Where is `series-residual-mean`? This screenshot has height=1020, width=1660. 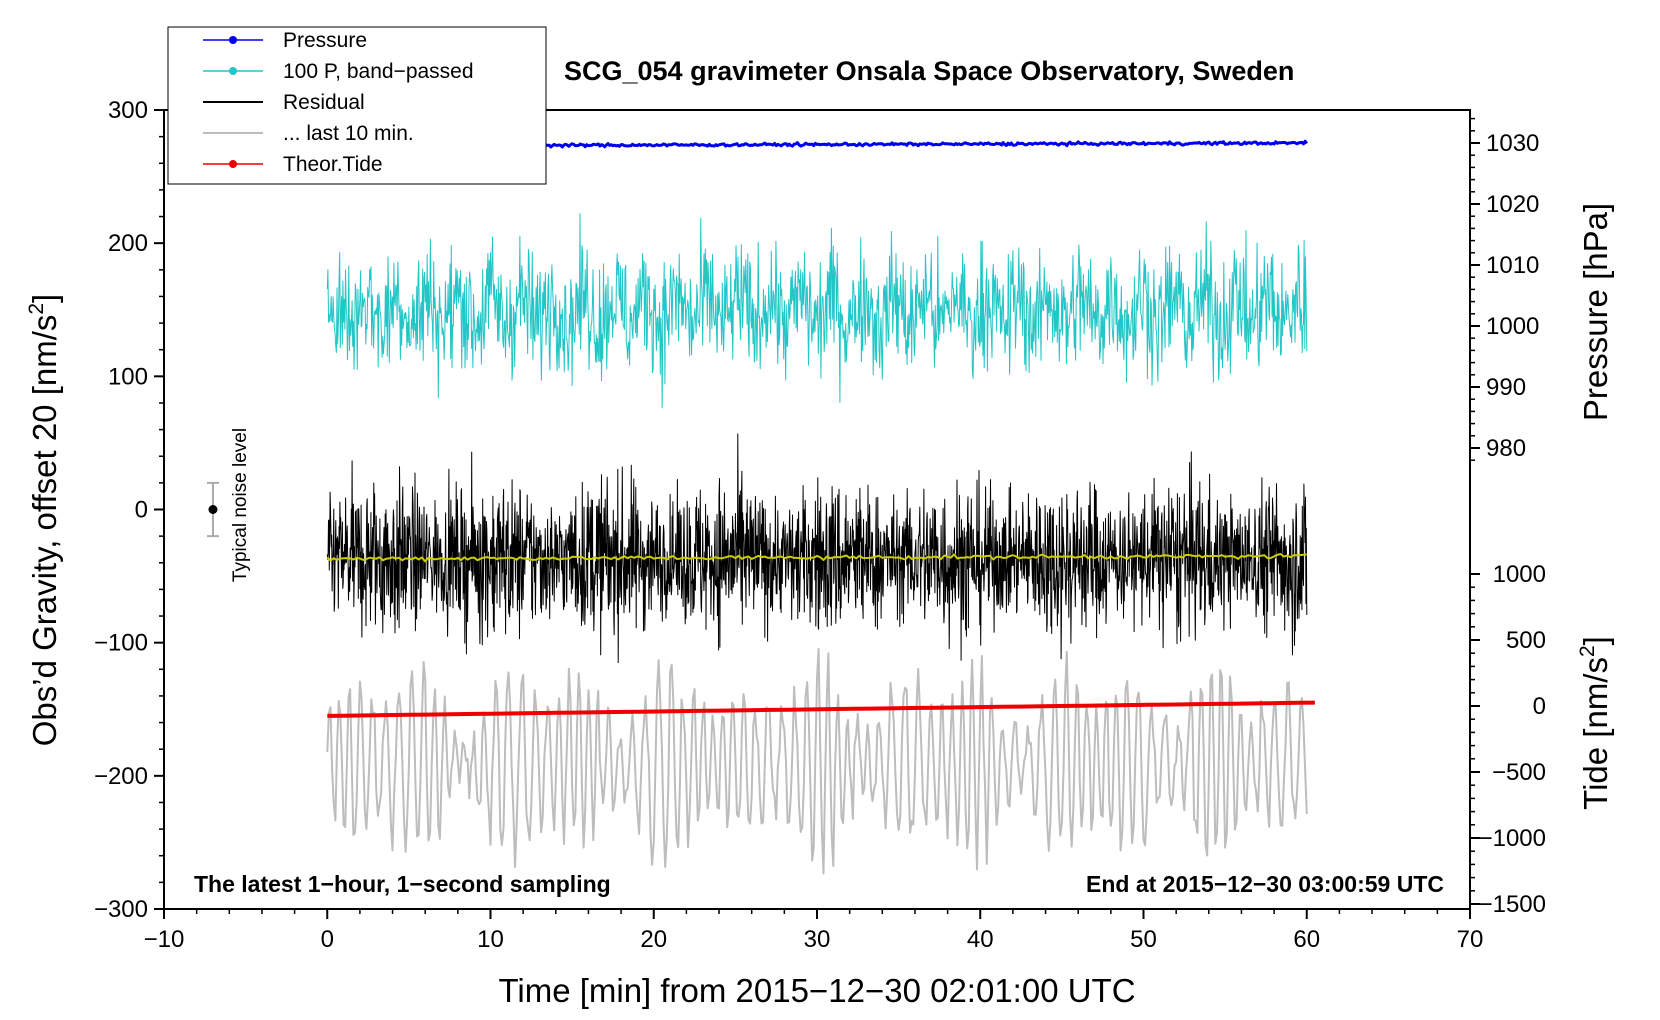 series-residual-mean is located at coordinates (816, 558).